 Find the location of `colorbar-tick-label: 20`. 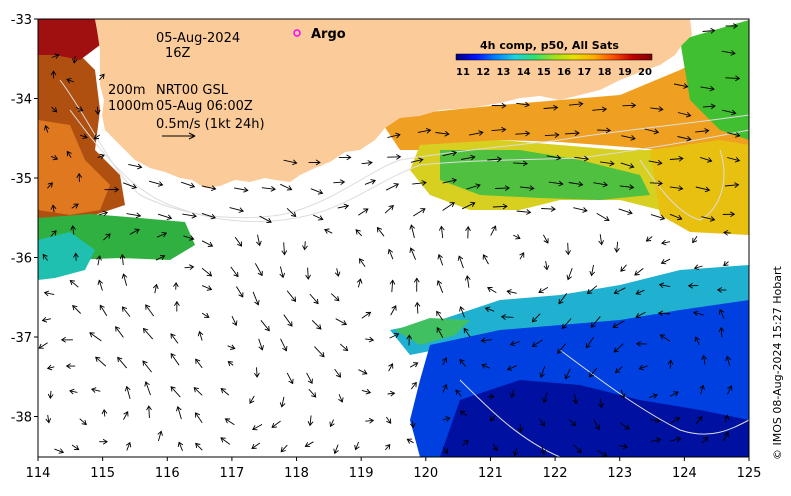

colorbar-tick-label: 20 is located at coordinates (645, 72).